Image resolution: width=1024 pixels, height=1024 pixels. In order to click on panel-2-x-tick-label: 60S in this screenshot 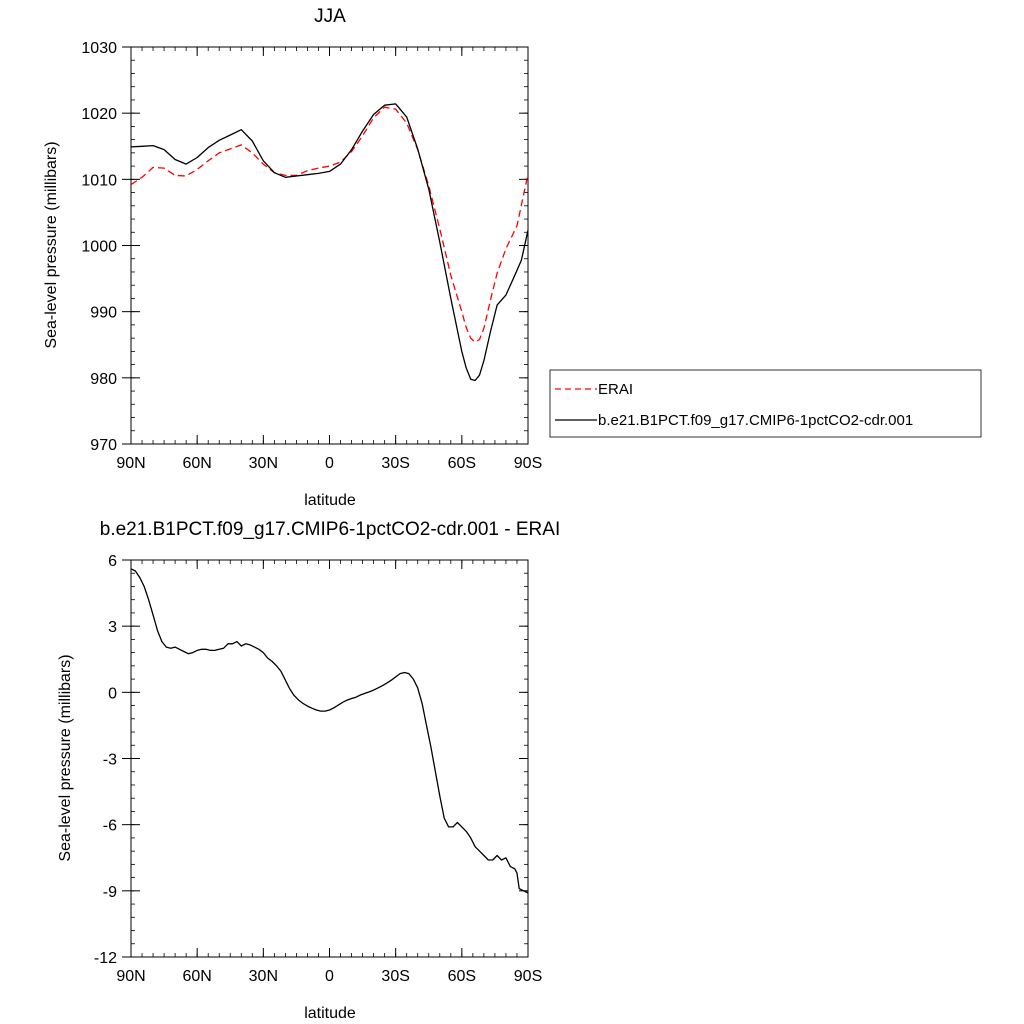, I will do `click(462, 976)`.